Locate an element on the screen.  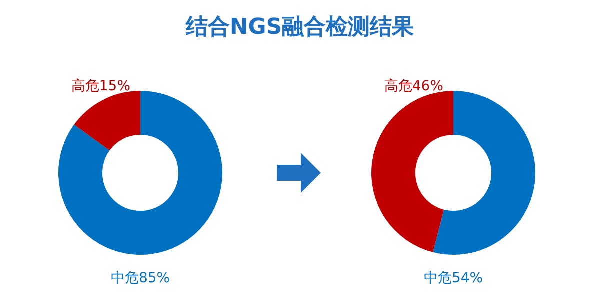
data-label: 54% is located at coordinates (468, 278).